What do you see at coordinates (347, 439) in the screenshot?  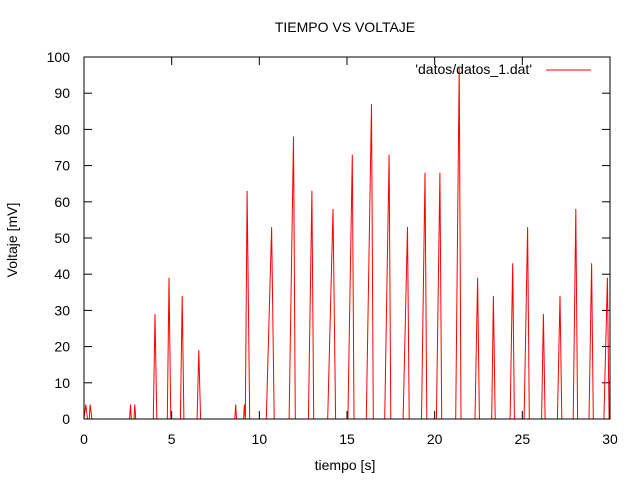 I see `x-tick-label: 15` at bounding box center [347, 439].